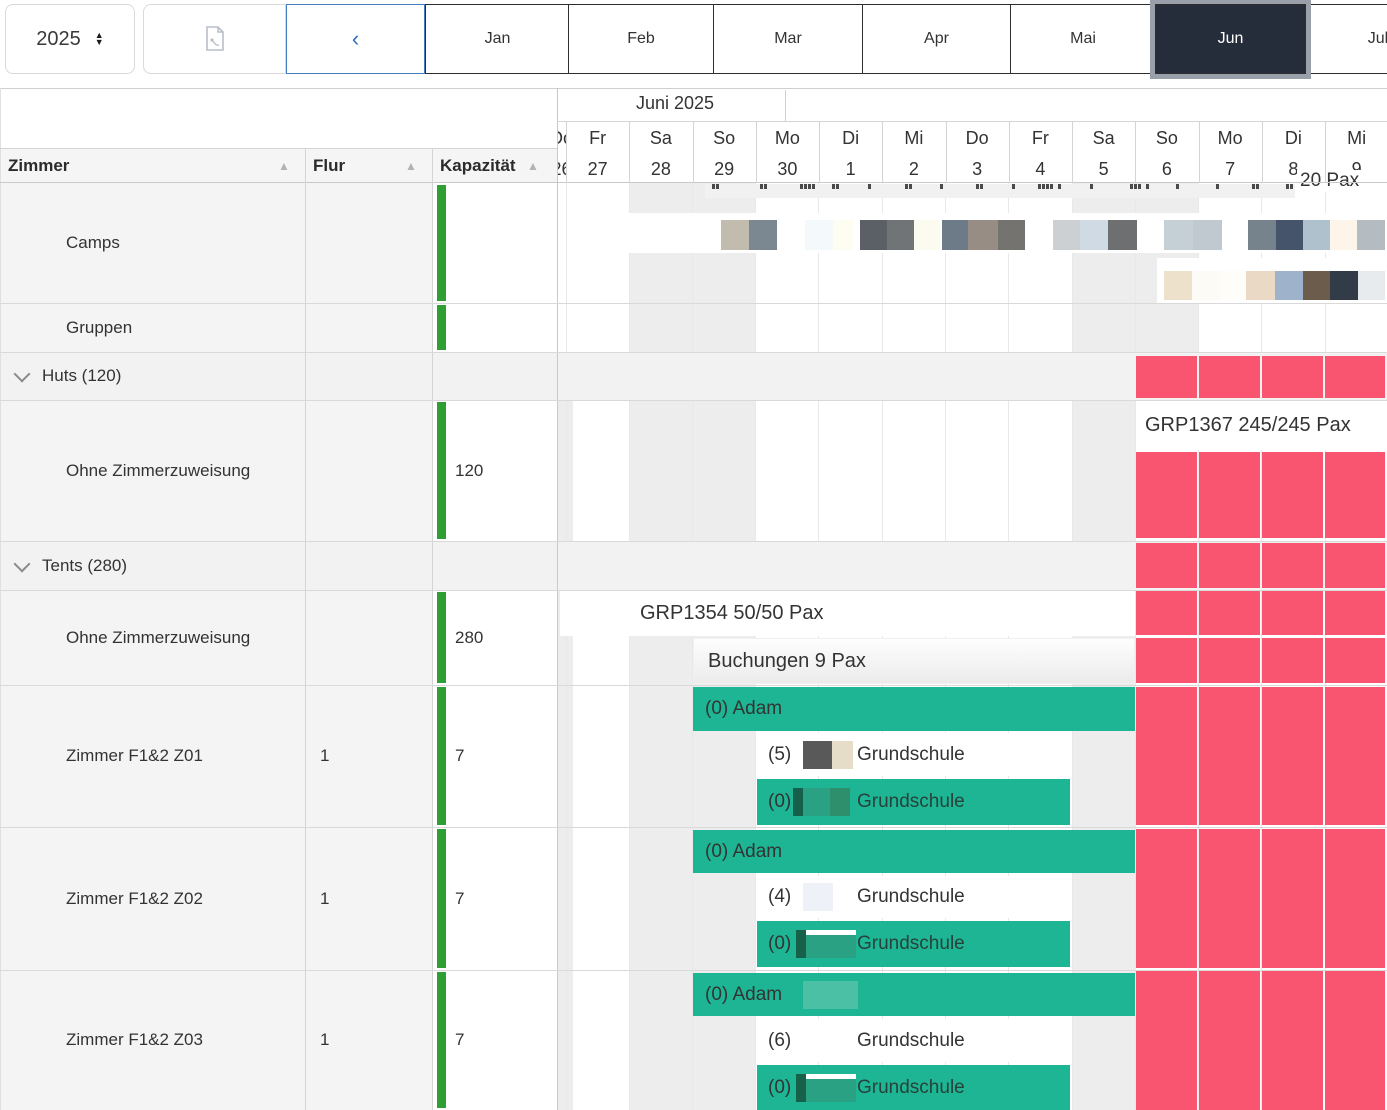 This screenshot has width=1387, height=1110. I want to click on bar-grp1367: GRP1367 245/245 Pax, so click(1261, 425).